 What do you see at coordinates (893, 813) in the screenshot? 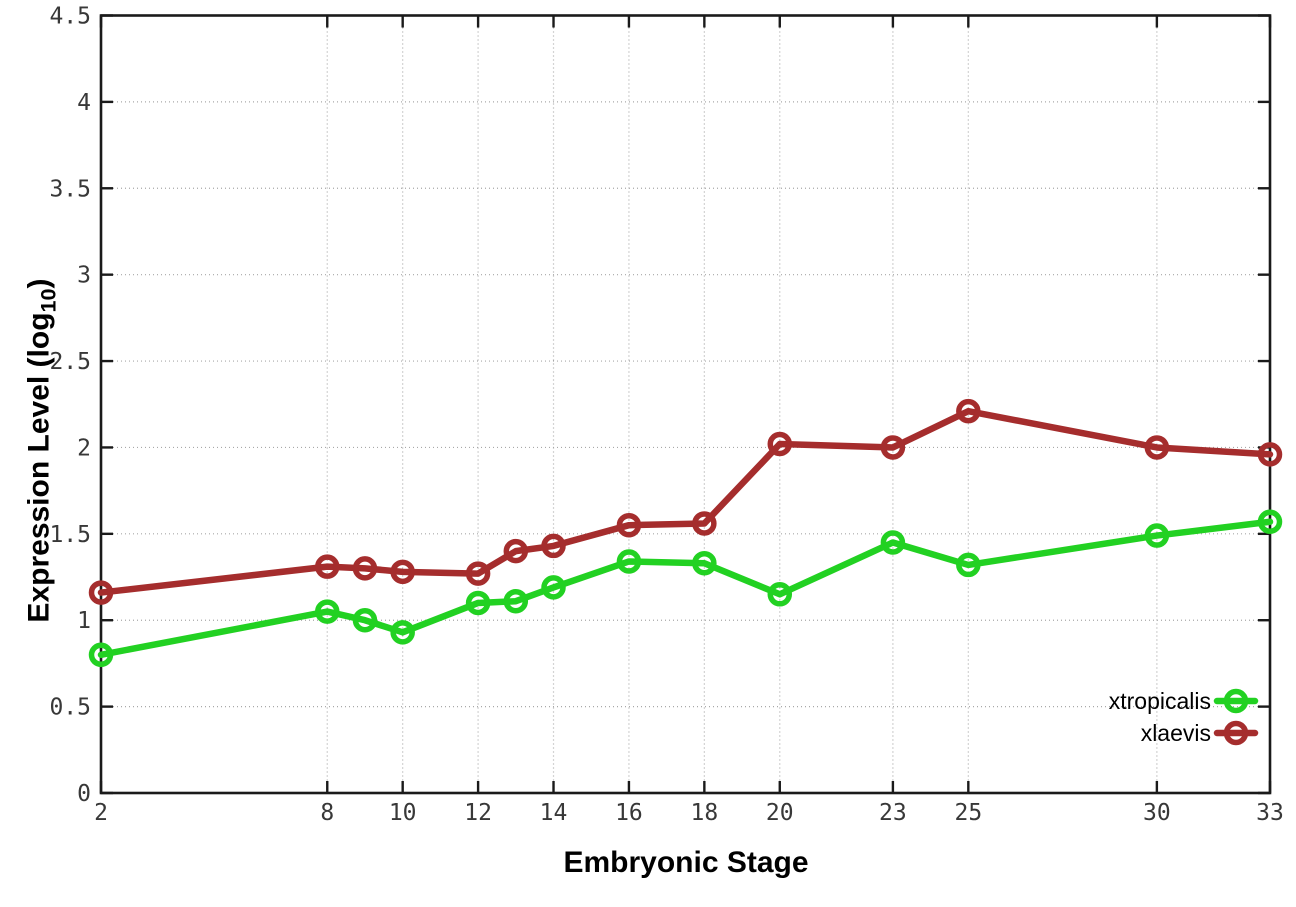
I see `x-tick-label: 23` at bounding box center [893, 813].